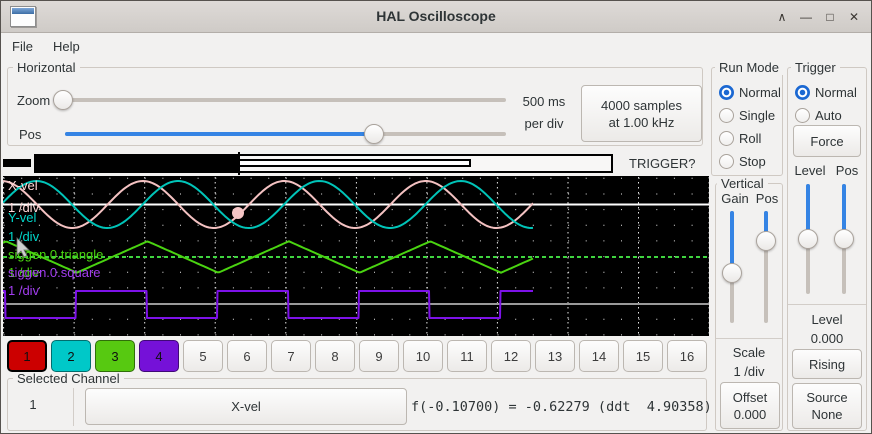 This screenshot has height=434, width=872. What do you see at coordinates (749, 68) in the screenshot?
I see `run-mode-group-label: Run Mode` at bounding box center [749, 68].